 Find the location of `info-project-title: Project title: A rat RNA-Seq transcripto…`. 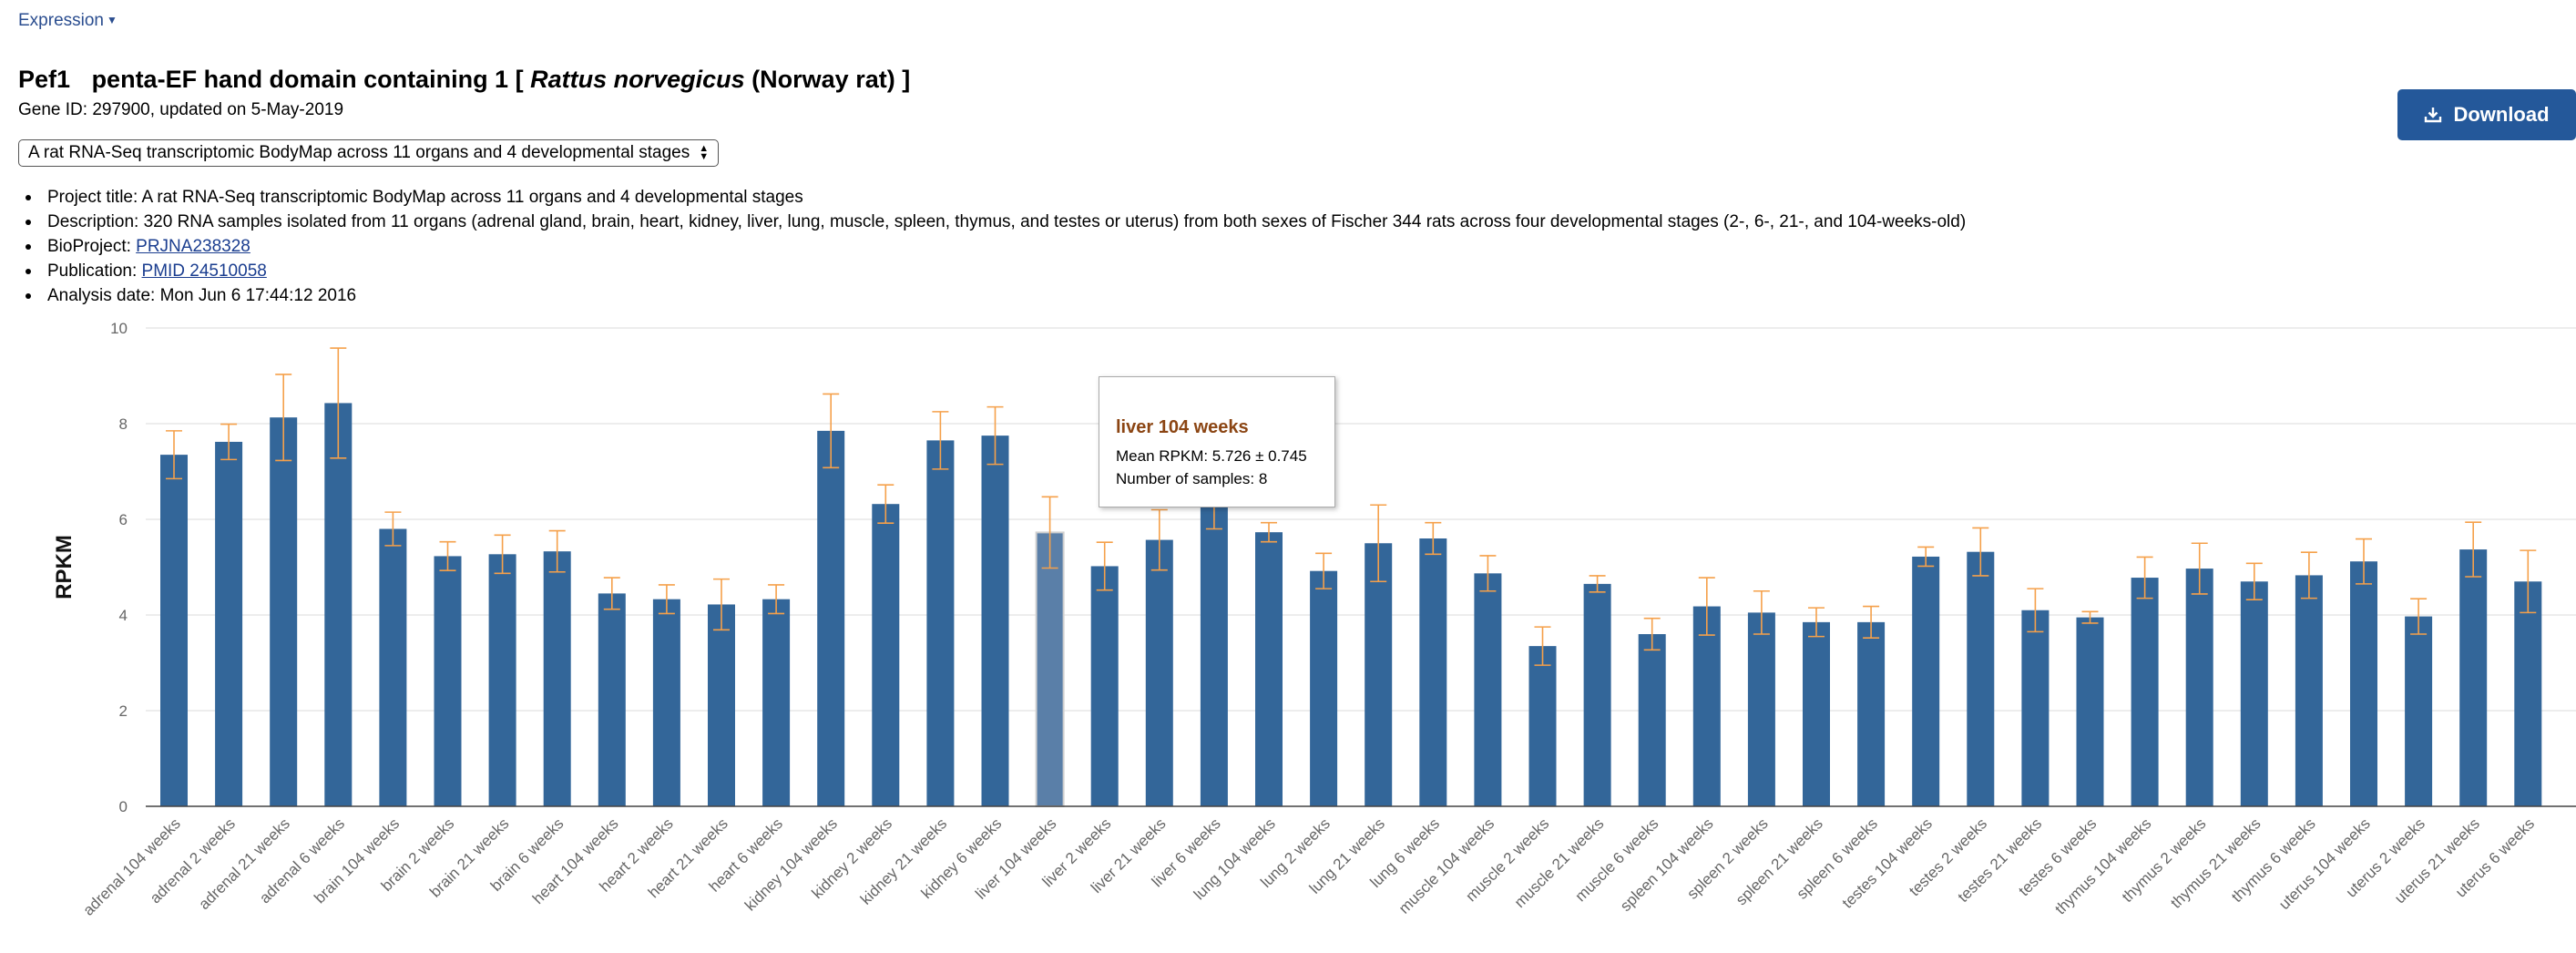

info-project-title: Project title: A rat RNA-Seq transcripto… is located at coordinates (996, 197).